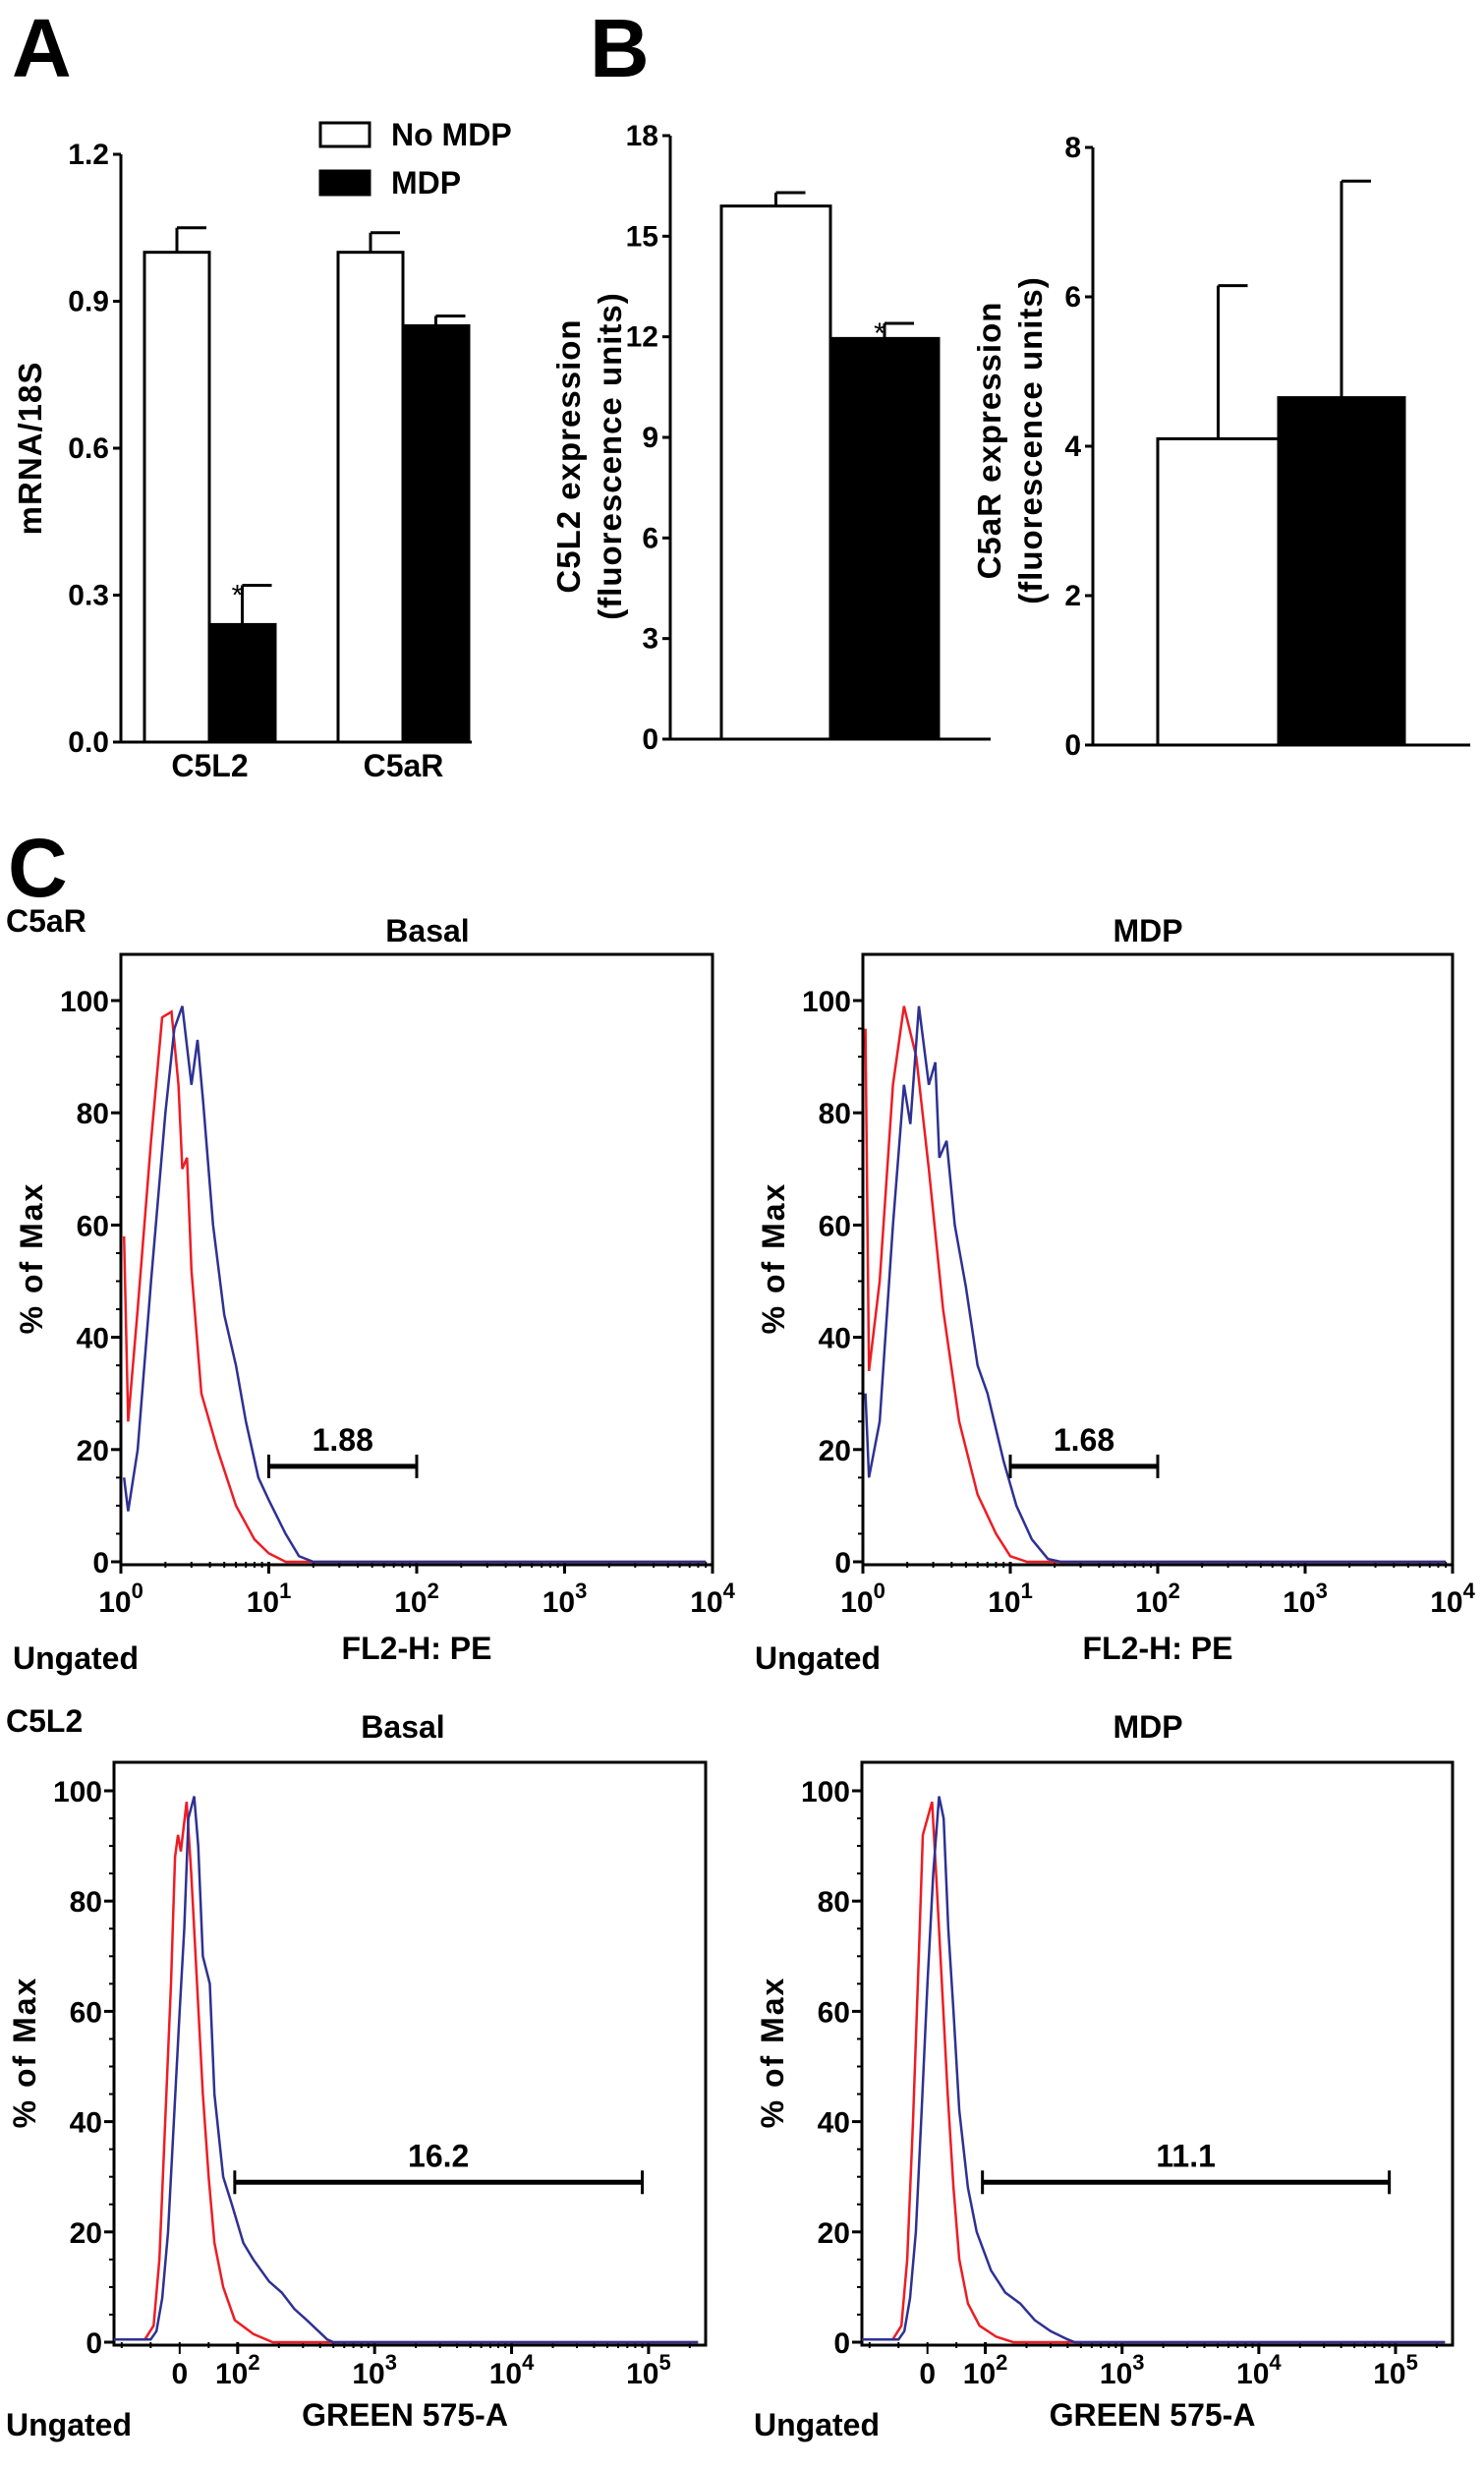 This screenshot has height=2468, width=1484. What do you see at coordinates (88, 448) in the screenshot?
I see `y-tick-label: 0.6` at bounding box center [88, 448].